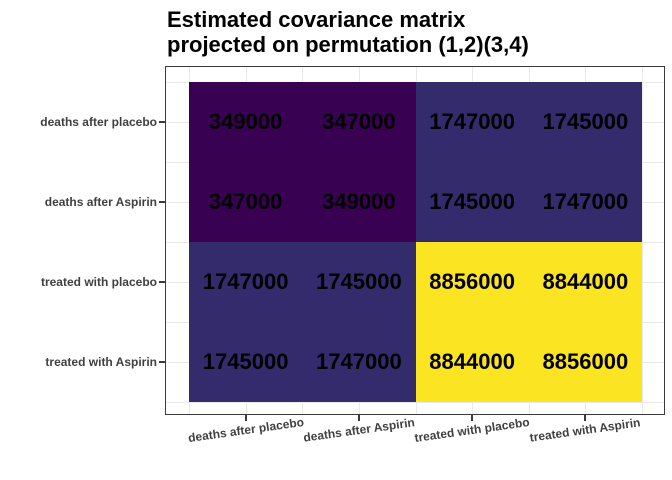  Describe the element at coordinates (642, 240) in the screenshot. I see `gridline-vertical` at that location.